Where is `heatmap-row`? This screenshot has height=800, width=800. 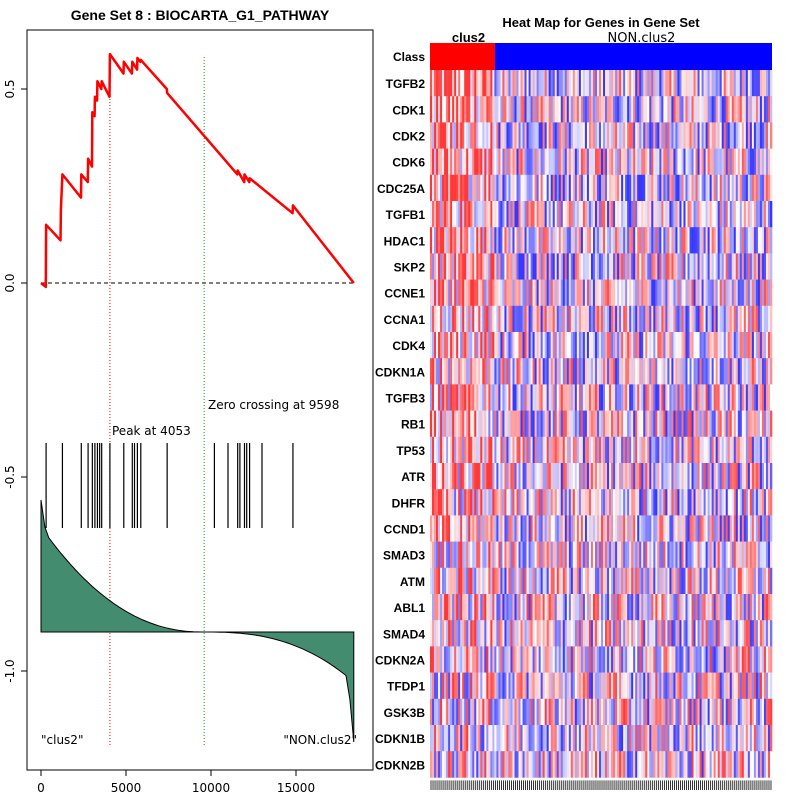 heatmap-row is located at coordinates (601, 555).